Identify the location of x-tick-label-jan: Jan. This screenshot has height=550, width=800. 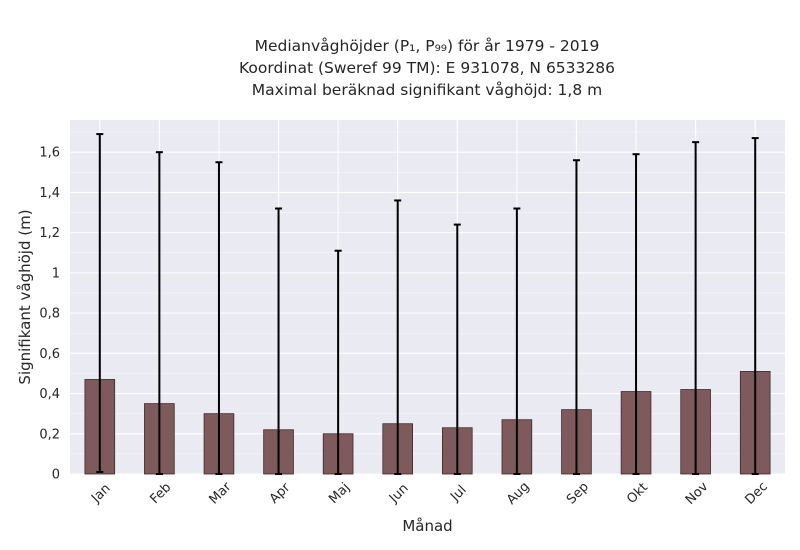
(100, 493).